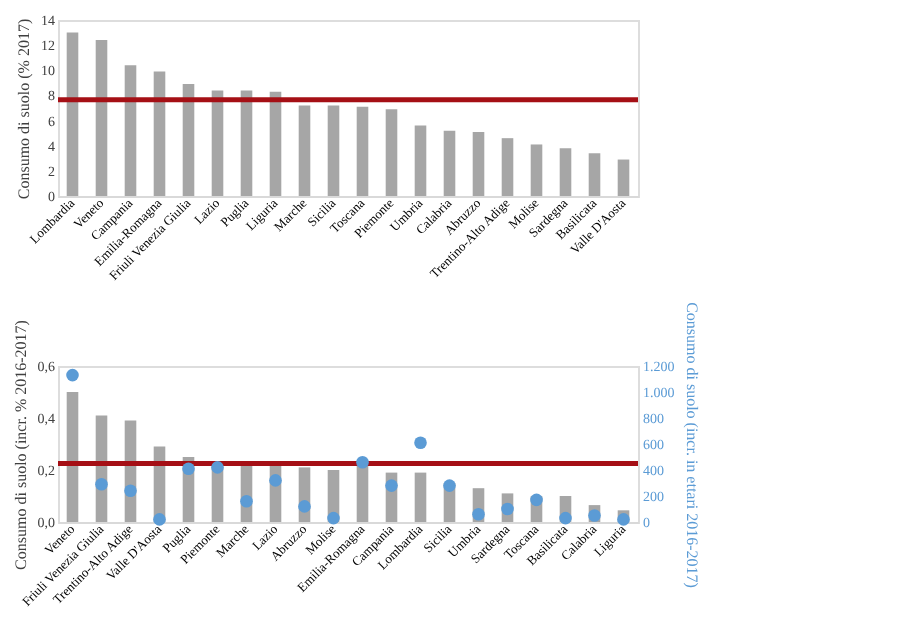 Image resolution: width=924 pixels, height=642 pixels. Describe the element at coordinates (691, 445) in the screenshot. I see `y2-axis-title: Consumo di suolo (incr. in ettari 2016-2017)` at that location.